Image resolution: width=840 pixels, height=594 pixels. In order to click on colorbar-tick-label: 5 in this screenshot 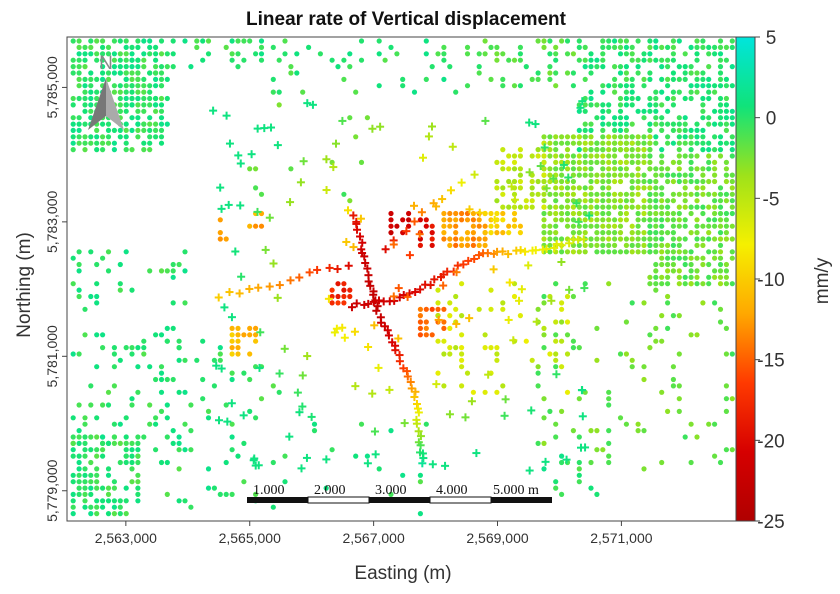, I will do `click(771, 38)`.